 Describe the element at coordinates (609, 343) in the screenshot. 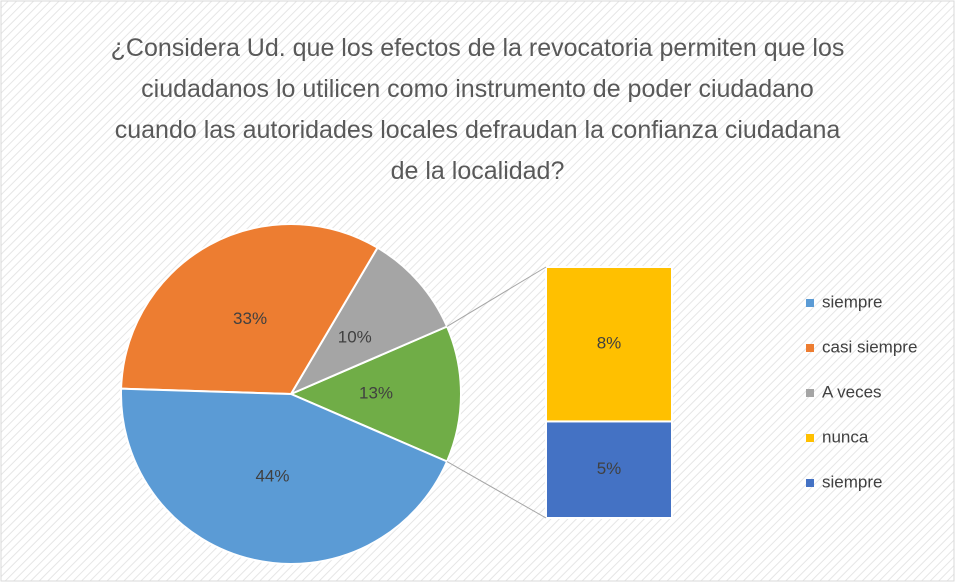

I see `data-label: 8%` at that location.